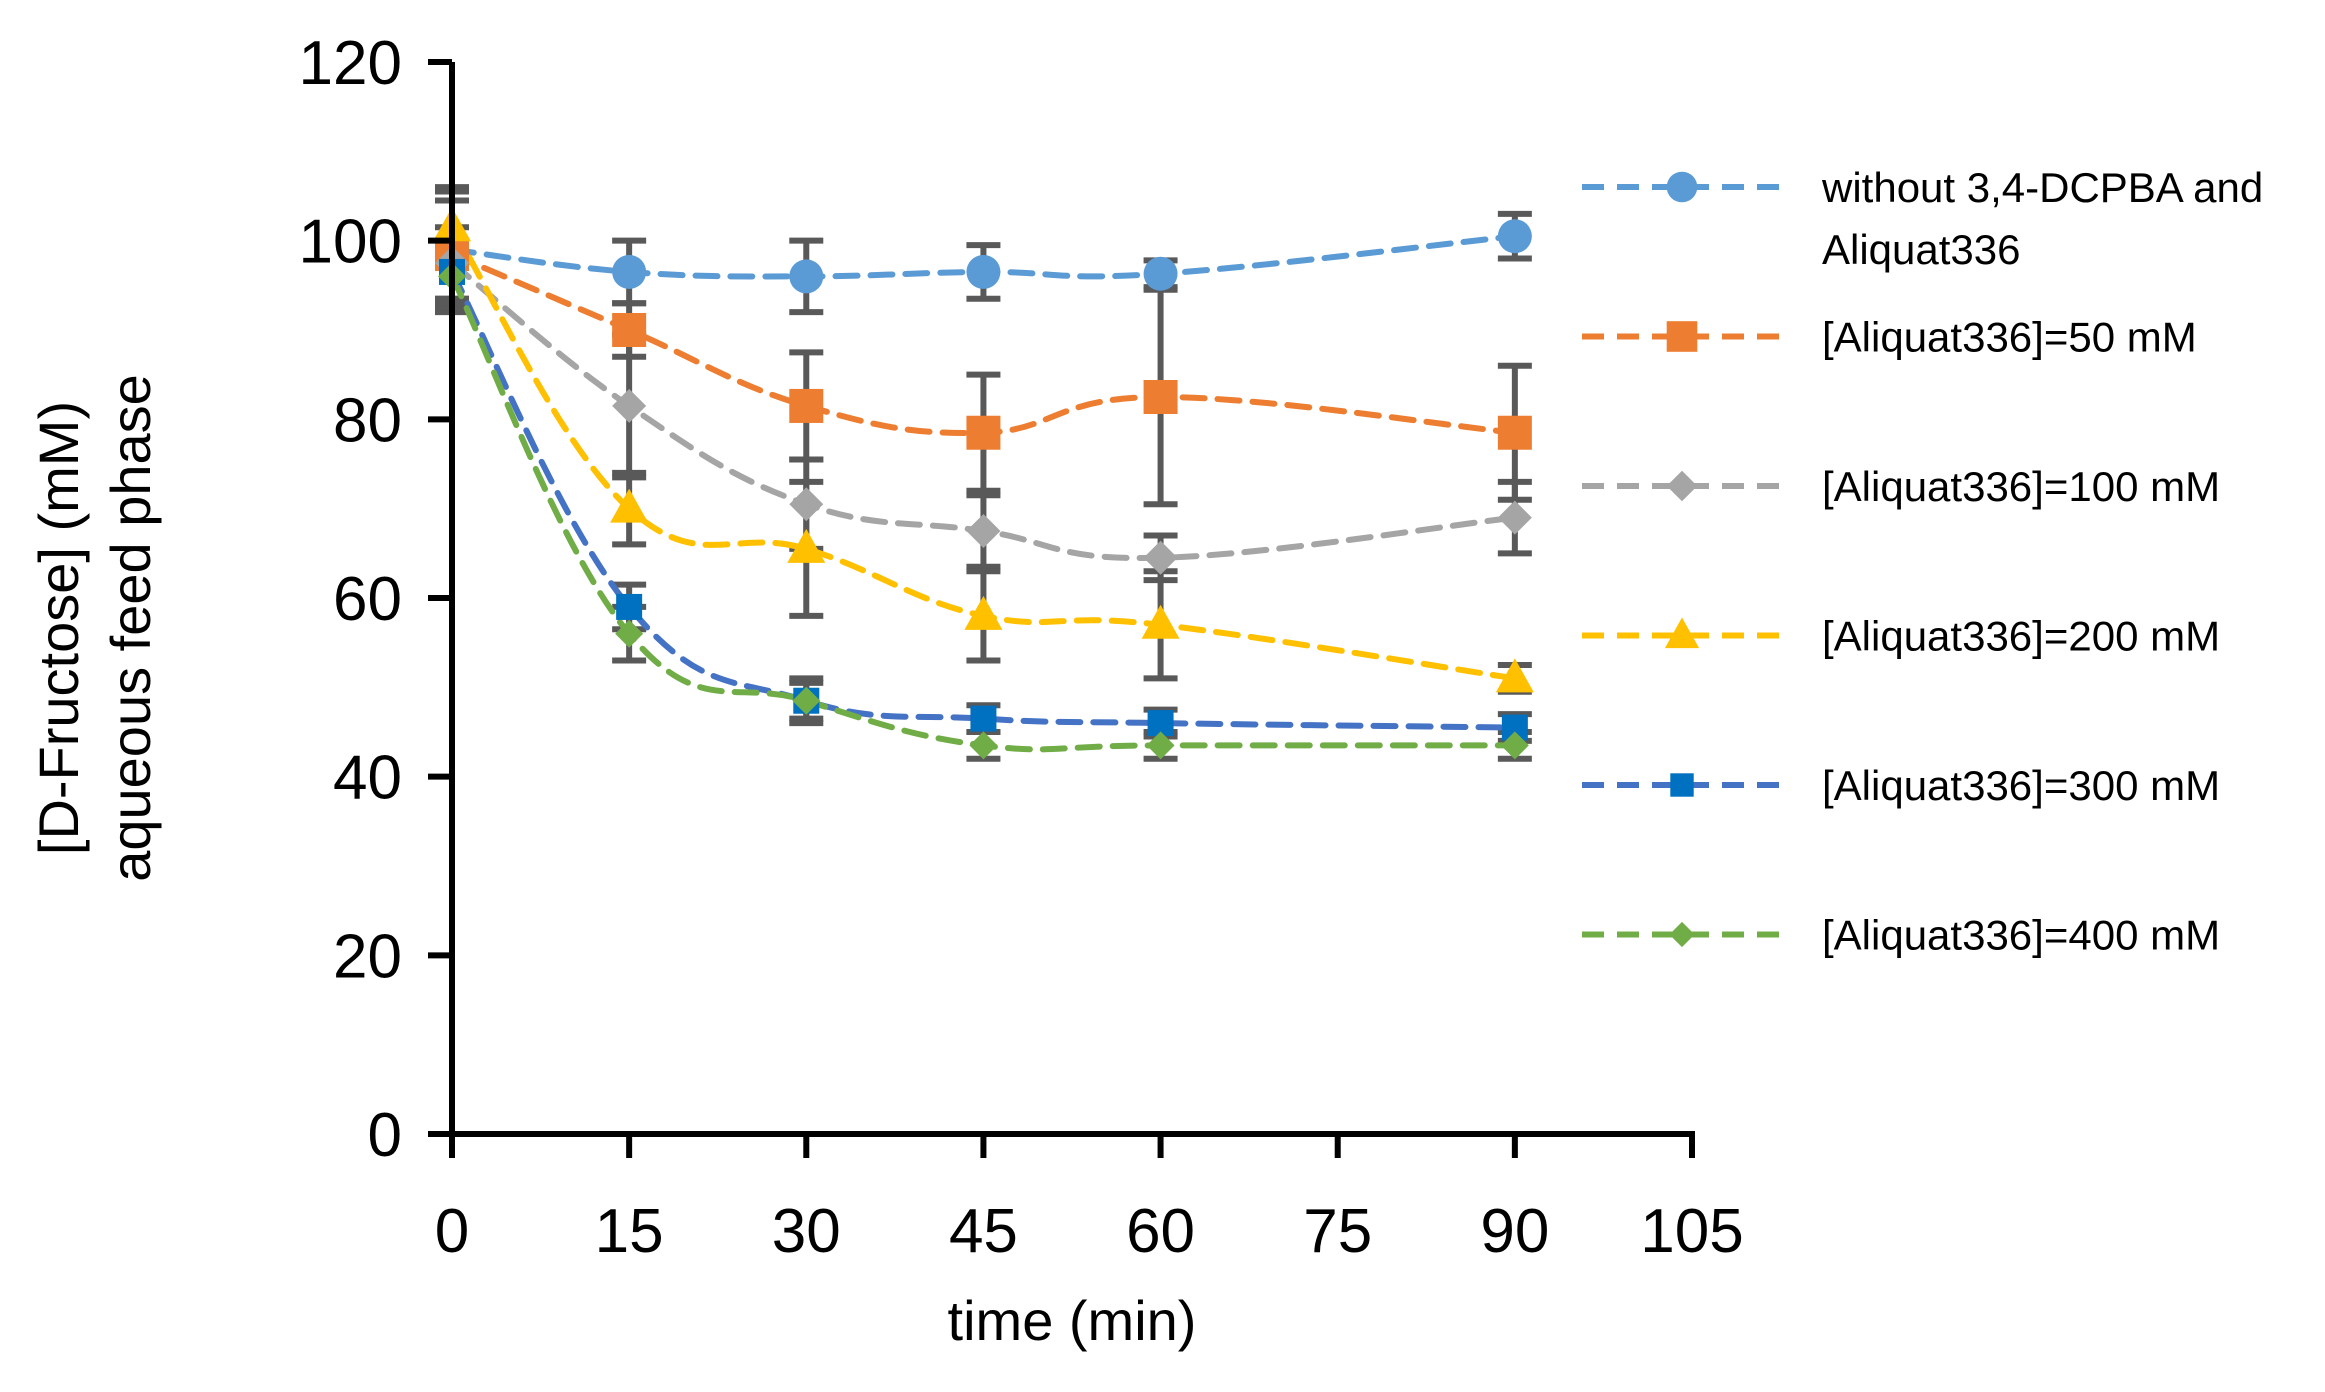 Image resolution: width=2325 pixels, height=1392 pixels. What do you see at coordinates (806, 1231) in the screenshot?
I see `x-tick-label: 30` at bounding box center [806, 1231].